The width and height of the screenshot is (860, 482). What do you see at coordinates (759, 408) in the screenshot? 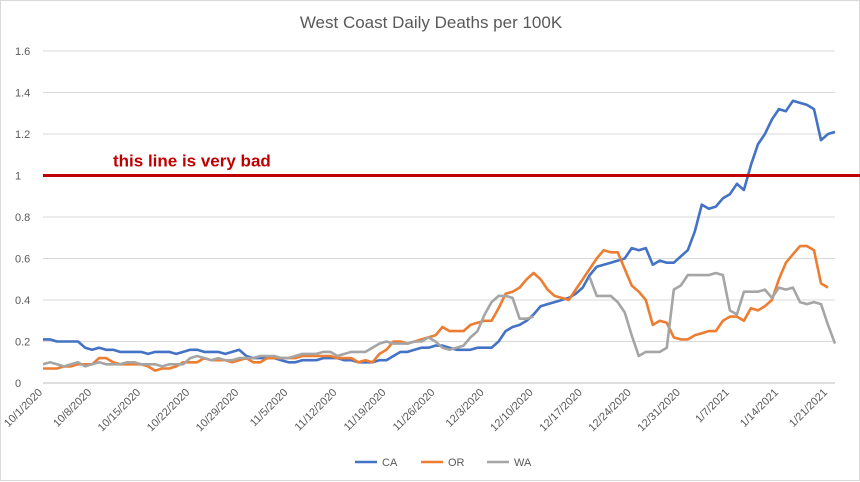
I see `x-tick-label: 1/14/2021` at bounding box center [759, 408].